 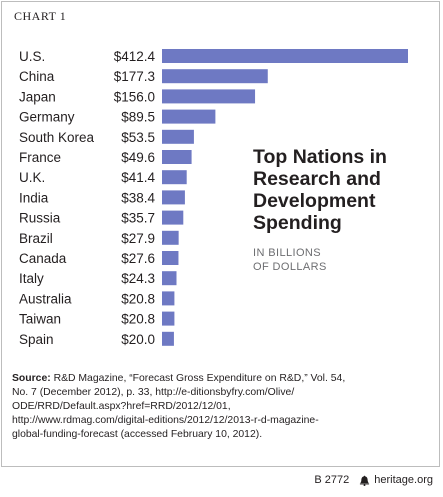 What do you see at coordinates (135, 56) in the screenshot?
I see `value-label: $412.4` at bounding box center [135, 56].